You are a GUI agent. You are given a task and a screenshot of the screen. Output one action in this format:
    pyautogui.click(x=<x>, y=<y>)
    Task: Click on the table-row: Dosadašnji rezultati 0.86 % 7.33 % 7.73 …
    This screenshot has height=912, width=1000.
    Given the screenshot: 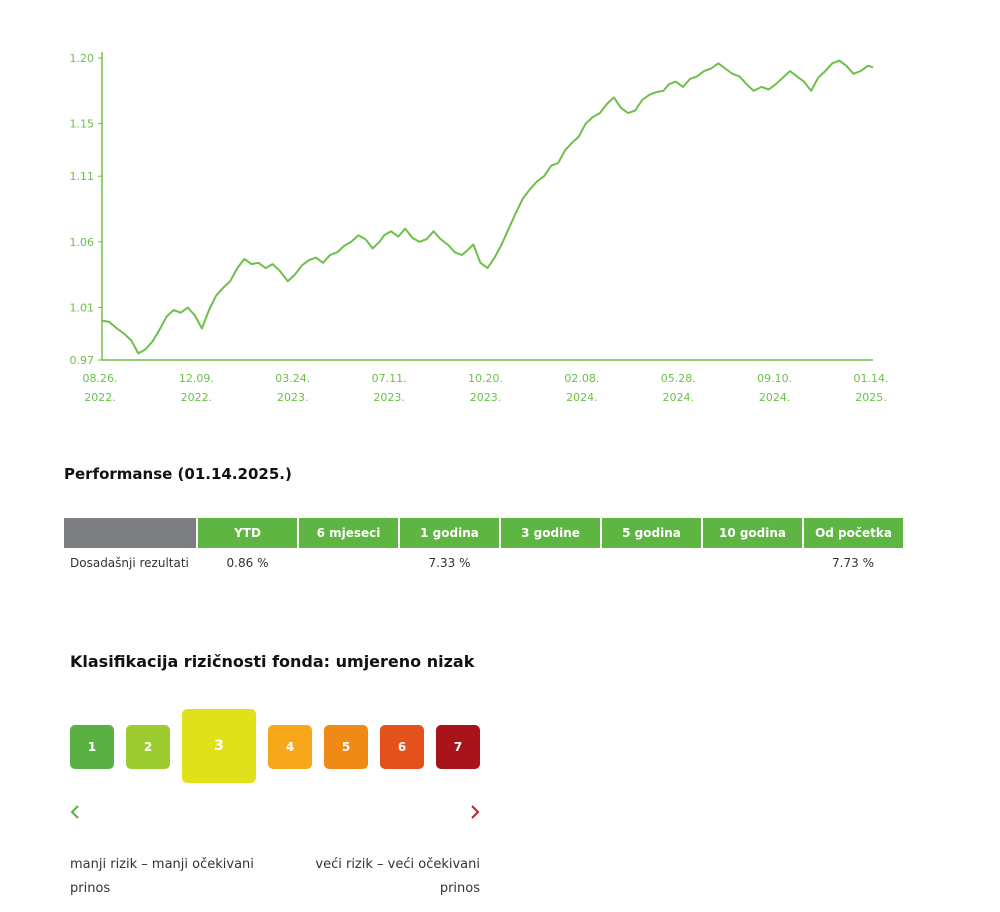 What is the action you would take?
    pyautogui.click(x=483, y=563)
    